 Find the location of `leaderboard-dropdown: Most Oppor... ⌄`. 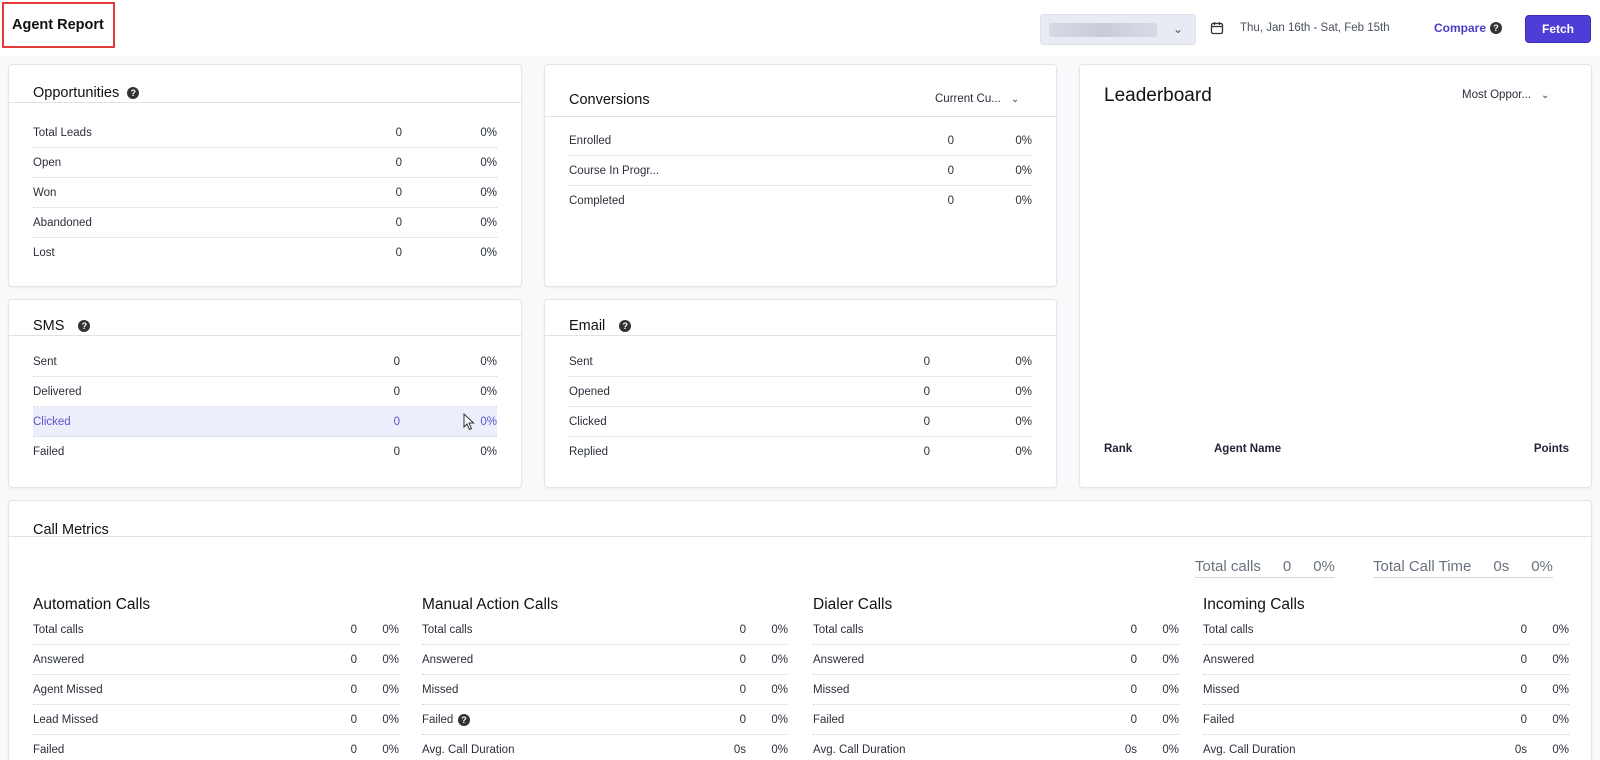

leaderboard-dropdown: Most Oppor... ⌄ is located at coordinates (1505, 95).